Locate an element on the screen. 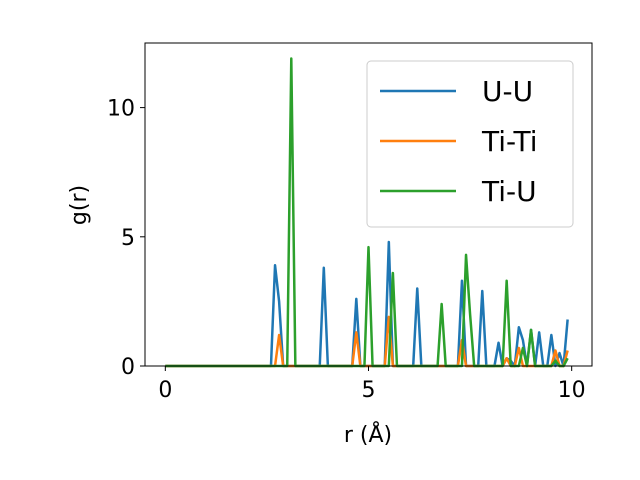  x-axis: 0 5 10 is located at coordinates (372, 384).